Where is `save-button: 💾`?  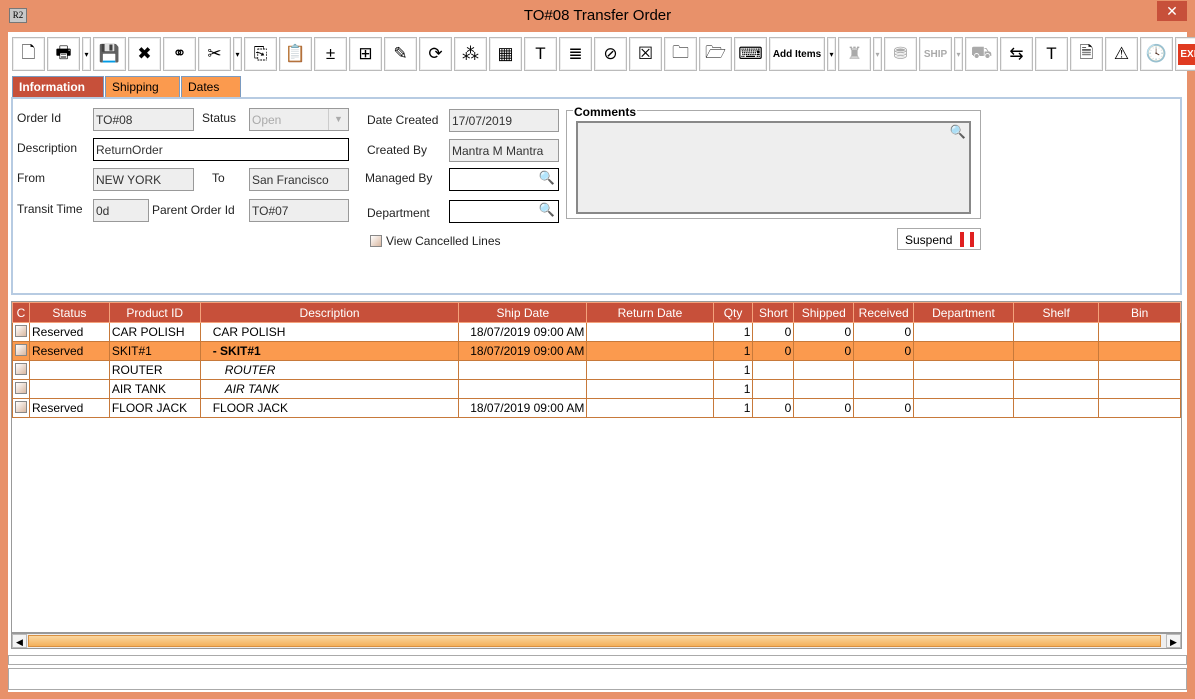
save-button: 💾 is located at coordinates (109, 54).